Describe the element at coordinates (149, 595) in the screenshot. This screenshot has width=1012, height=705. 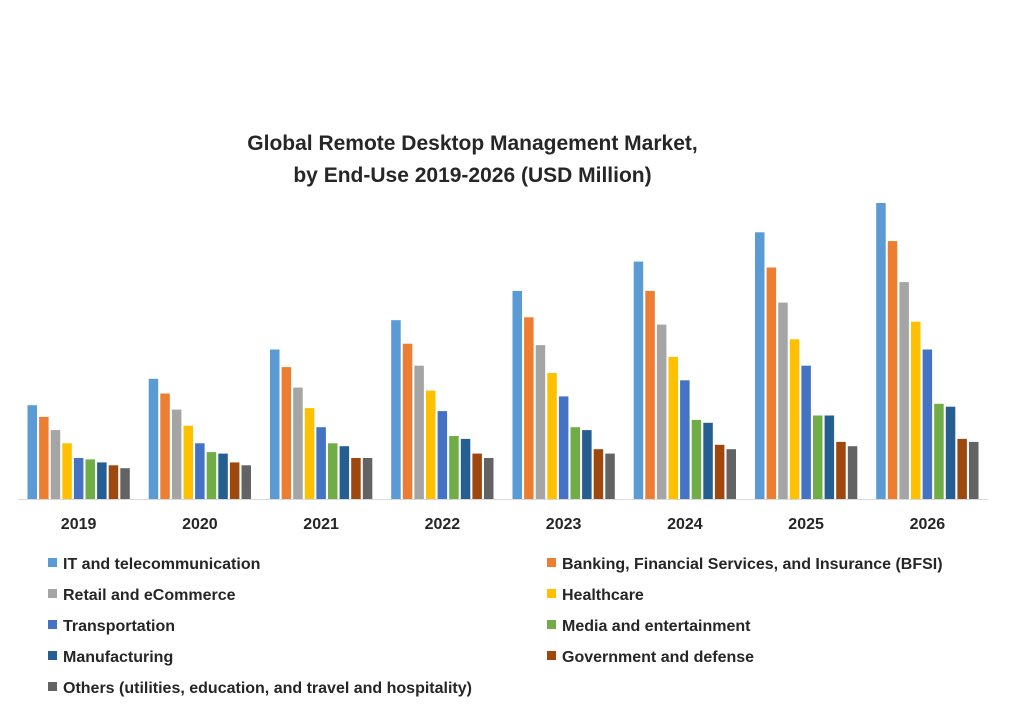
I see `legend-label-retail: Retail and eCommerce` at that location.